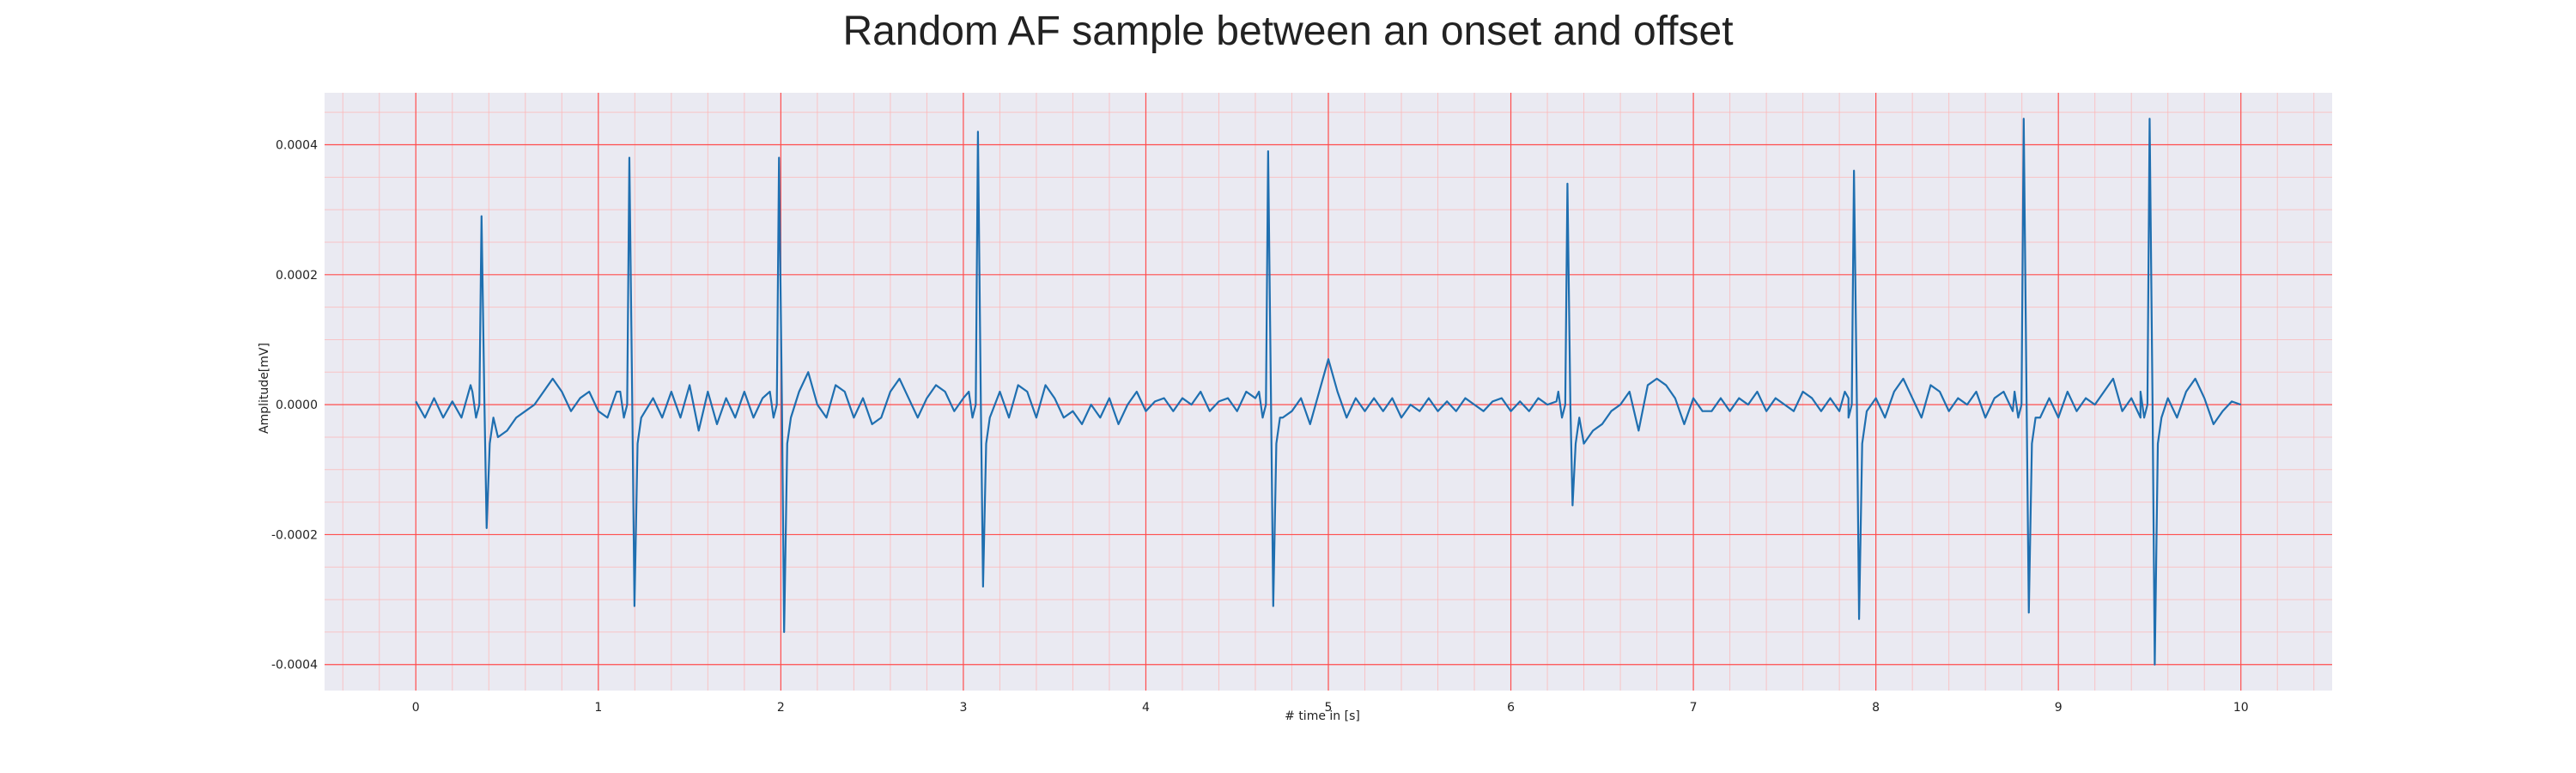 This screenshot has width=2576, height=773. I want to click on x-tick-label: 0, so click(416, 708).